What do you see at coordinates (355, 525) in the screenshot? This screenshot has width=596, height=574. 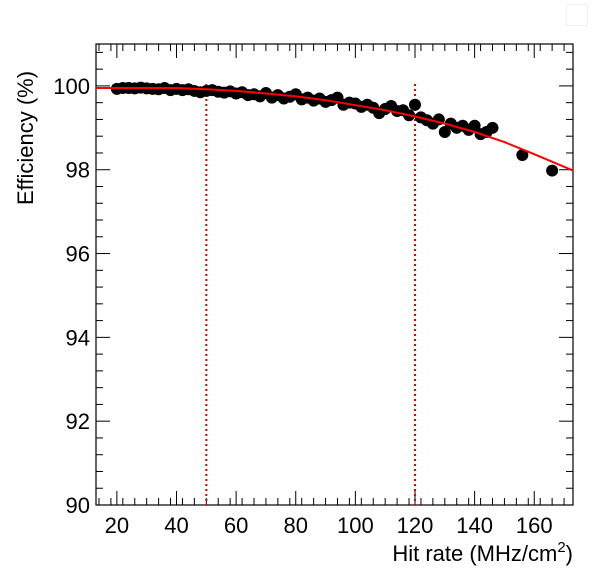 I see `x-tick-label: 100` at bounding box center [355, 525].